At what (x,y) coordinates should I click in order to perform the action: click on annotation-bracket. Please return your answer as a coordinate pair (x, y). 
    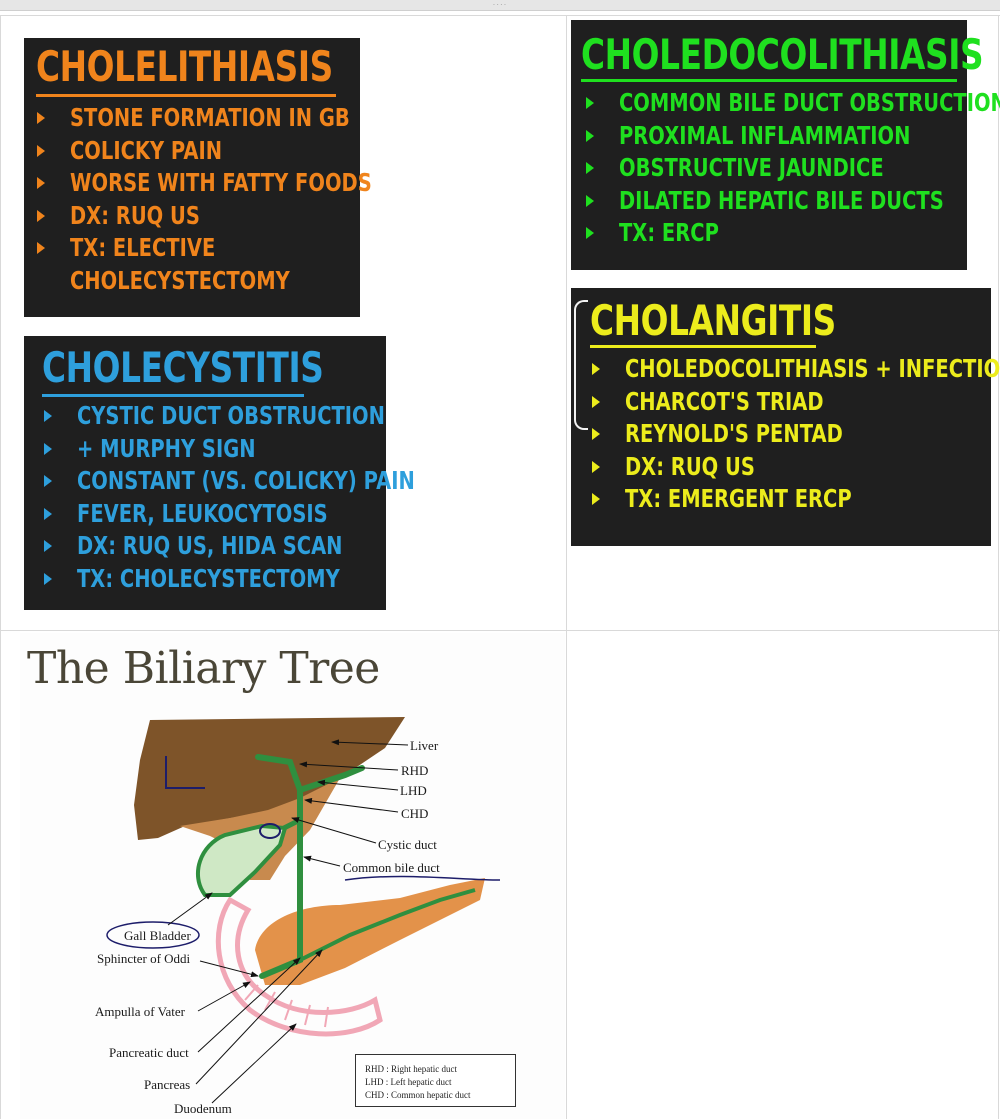
    Looking at the image, I should click on (581, 365).